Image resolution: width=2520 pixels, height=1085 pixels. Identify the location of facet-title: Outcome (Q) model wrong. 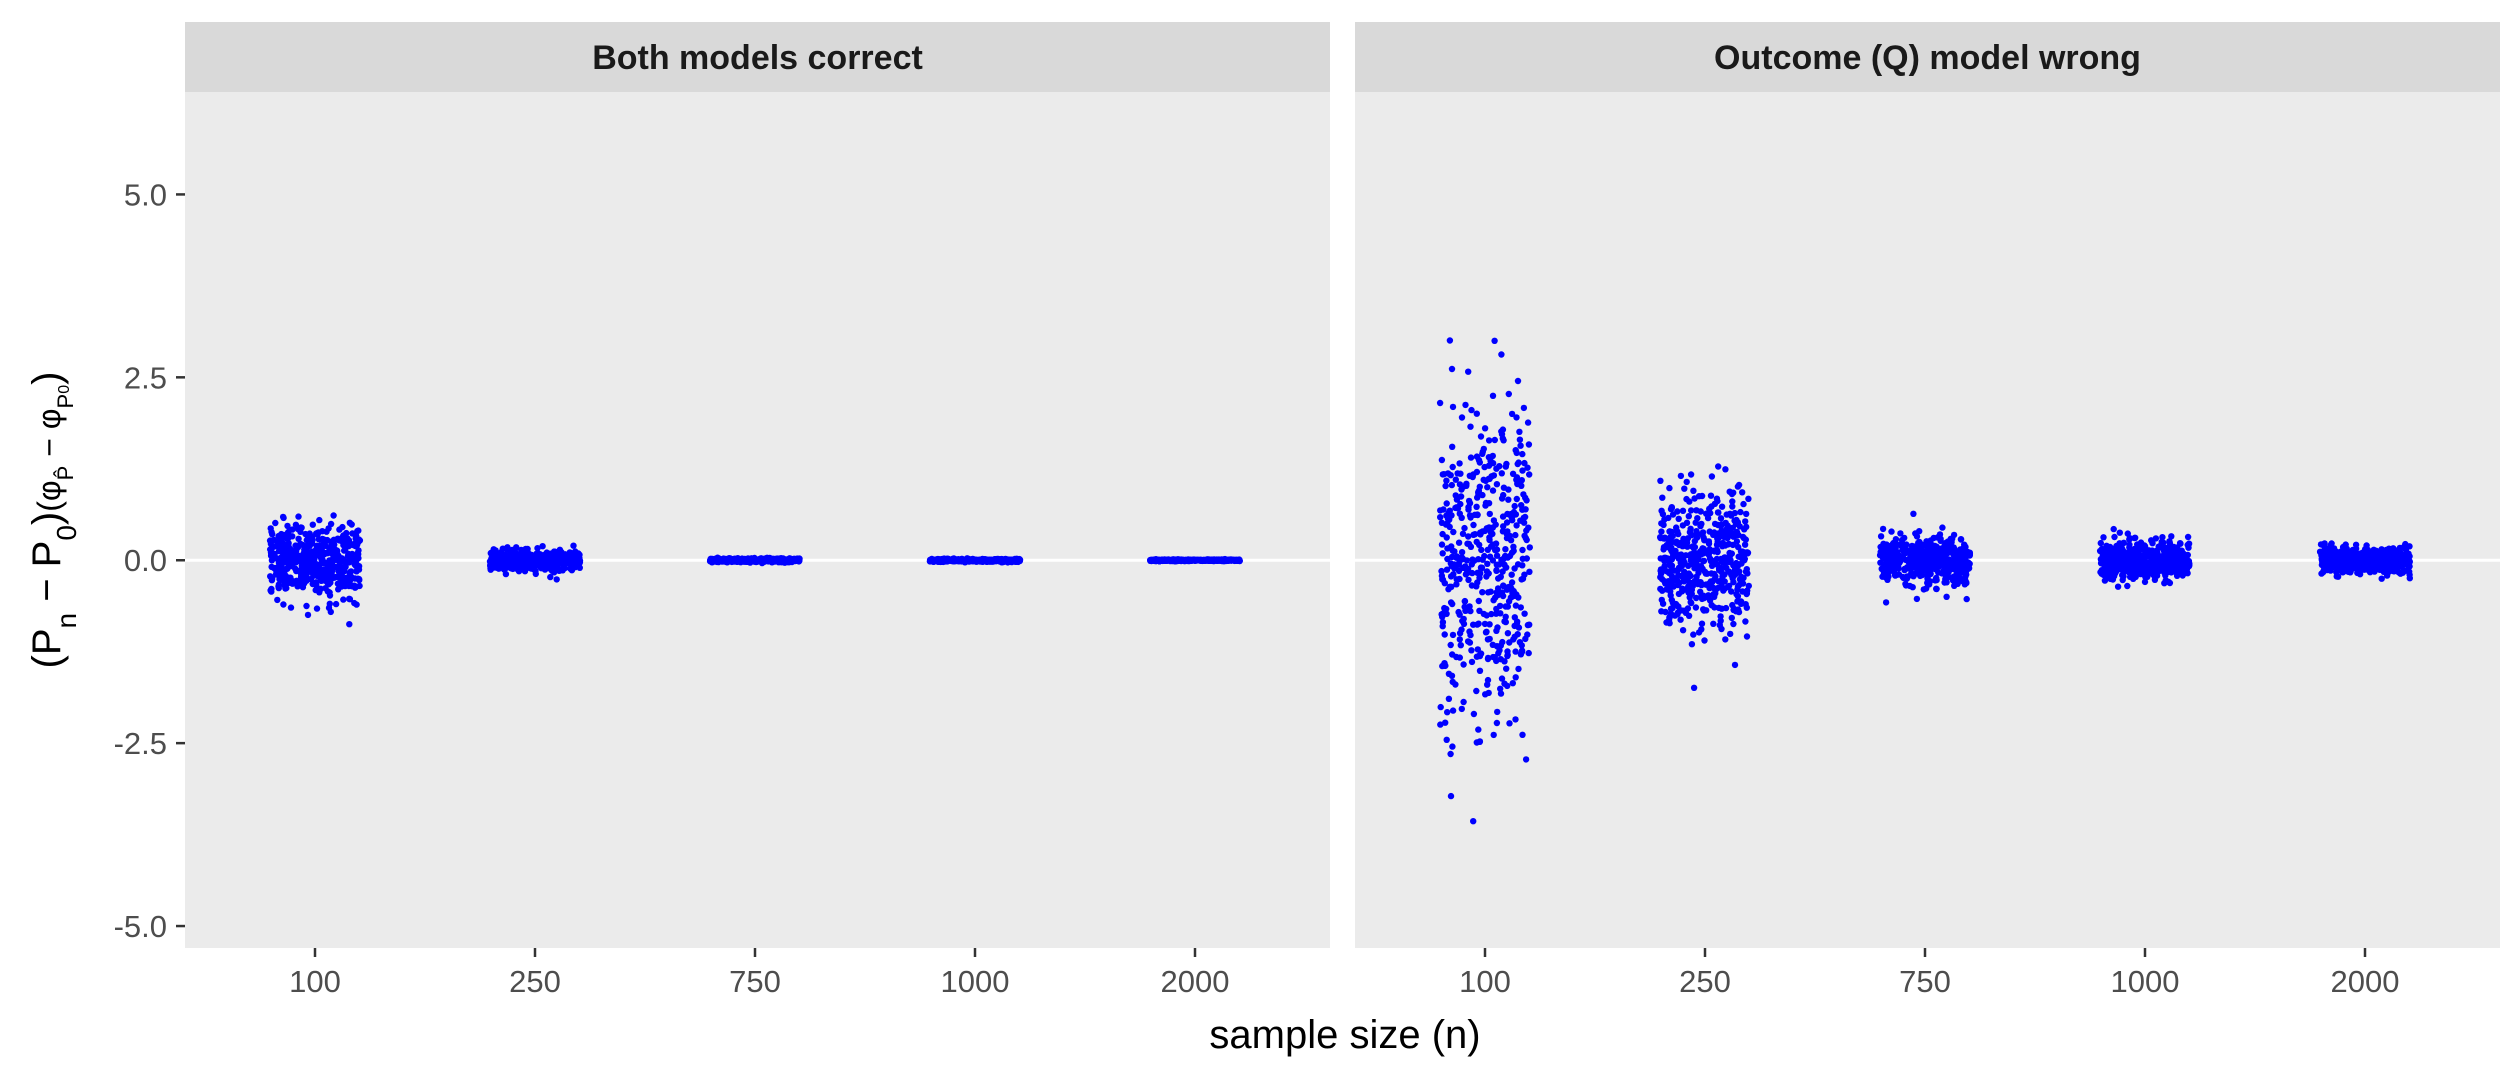
(1927, 58).